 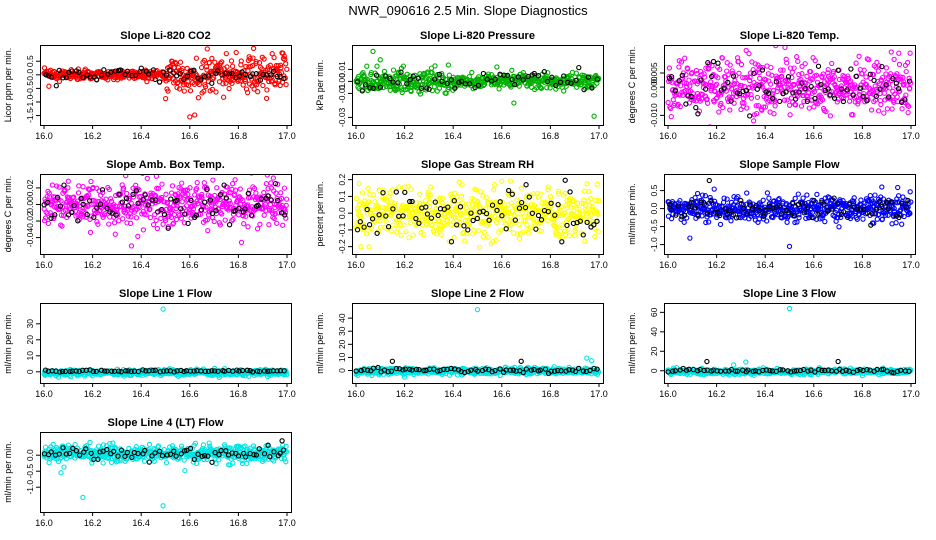 What do you see at coordinates (30, 340) in the screenshot?
I see `y-tick-label: 20` at bounding box center [30, 340].